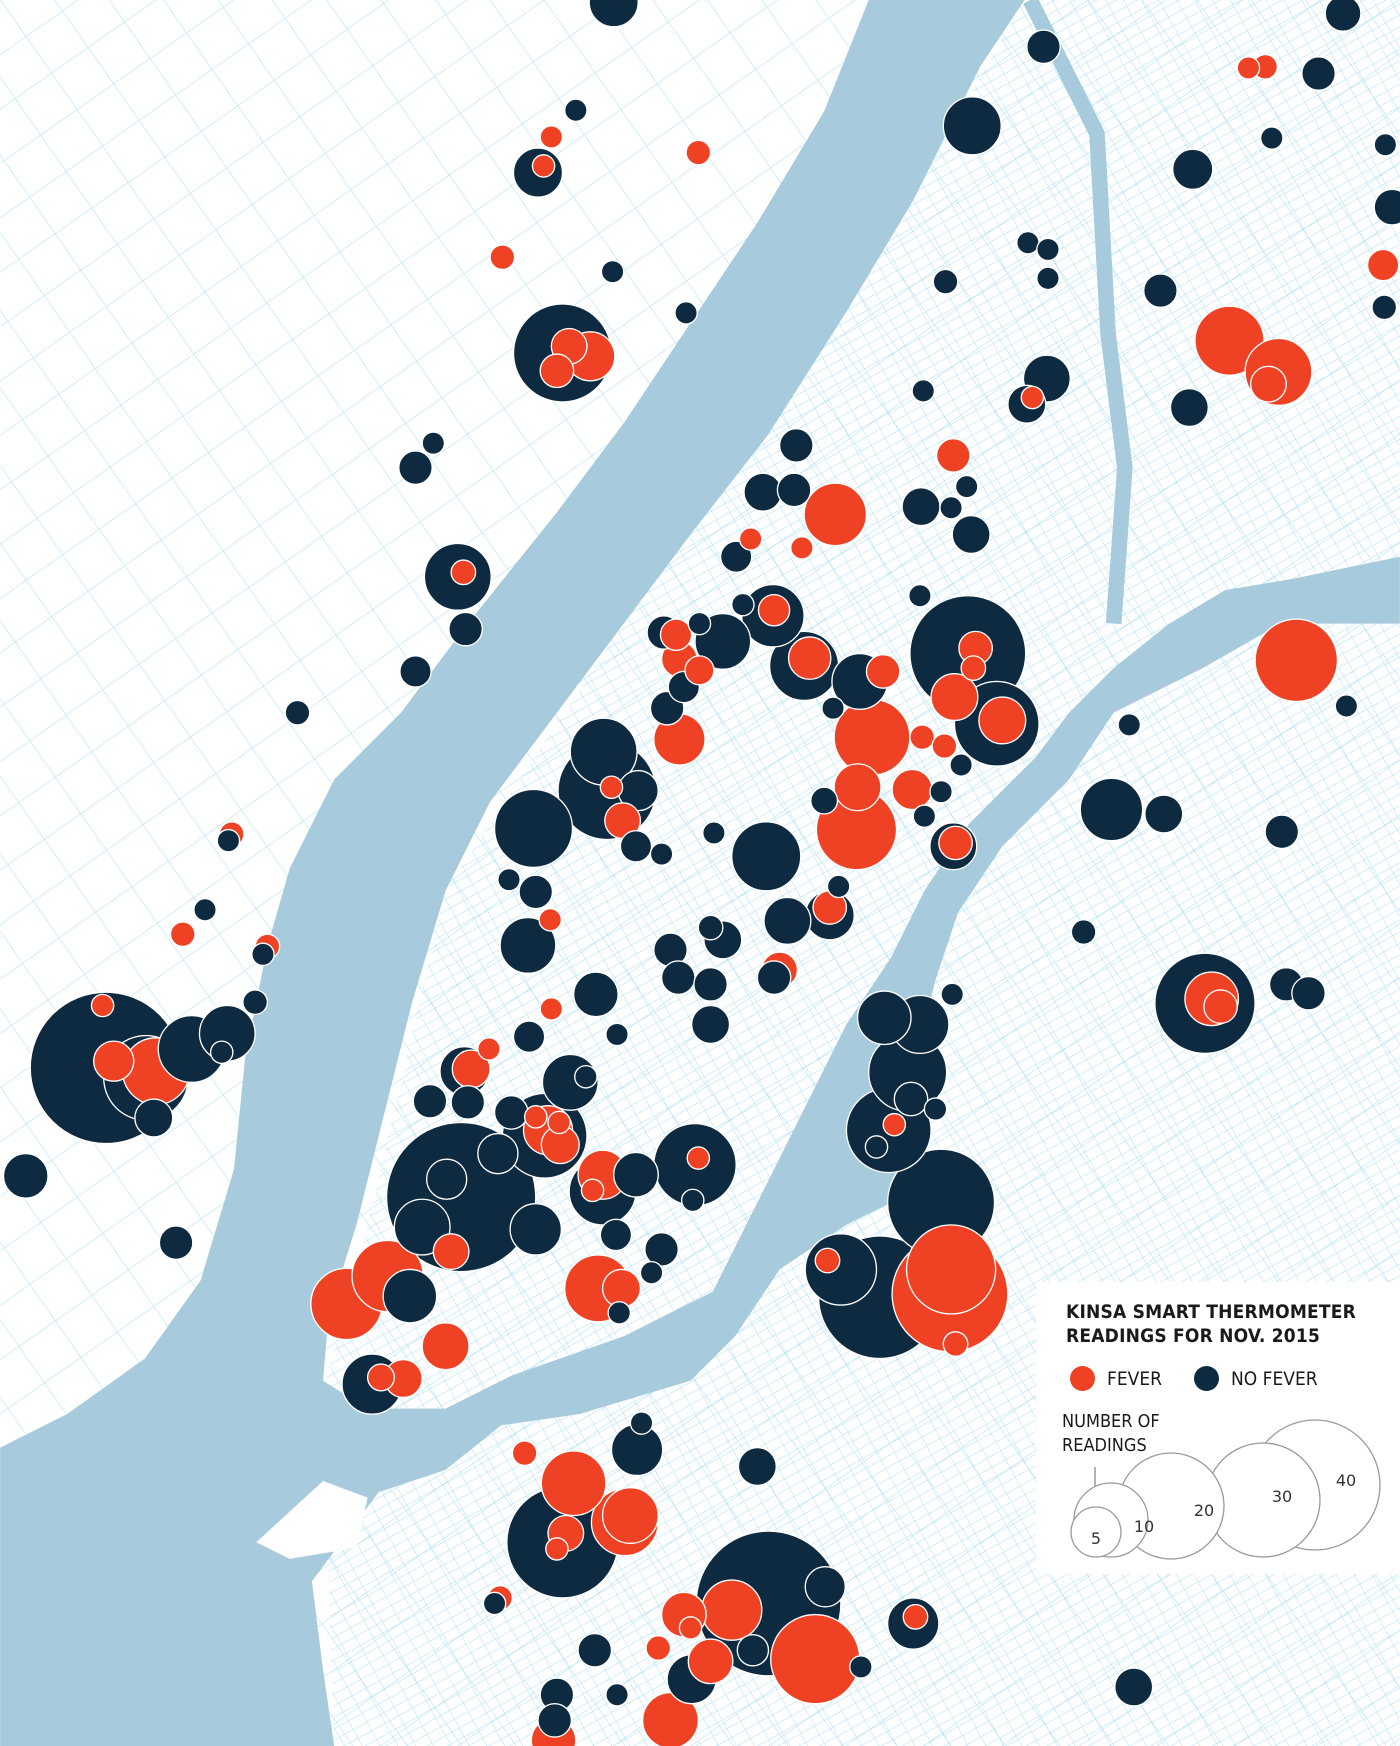 This screenshot has width=1400, height=1746. Describe the element at coordinates (1346, 1480) in the screenshot. I see `size-label-40: 40` at that location.